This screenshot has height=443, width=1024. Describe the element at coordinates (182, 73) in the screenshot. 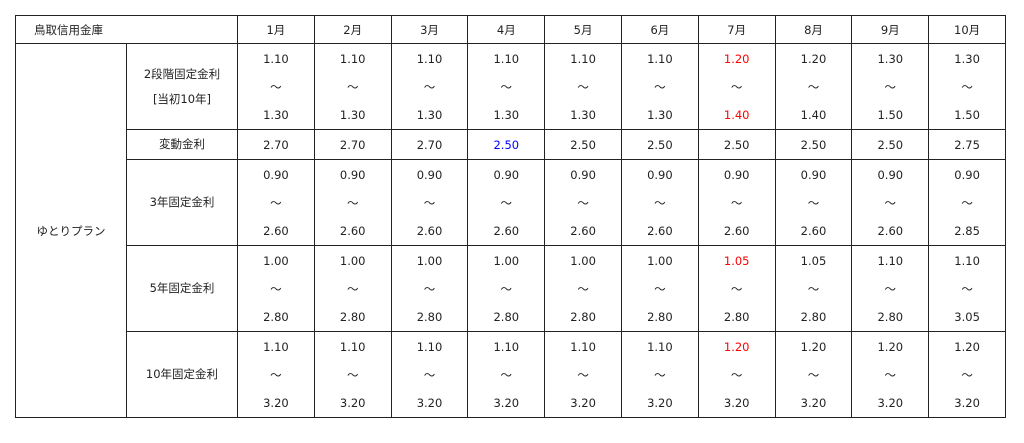

I see `rate-type-label-line: 2段階固定金利` at that location.